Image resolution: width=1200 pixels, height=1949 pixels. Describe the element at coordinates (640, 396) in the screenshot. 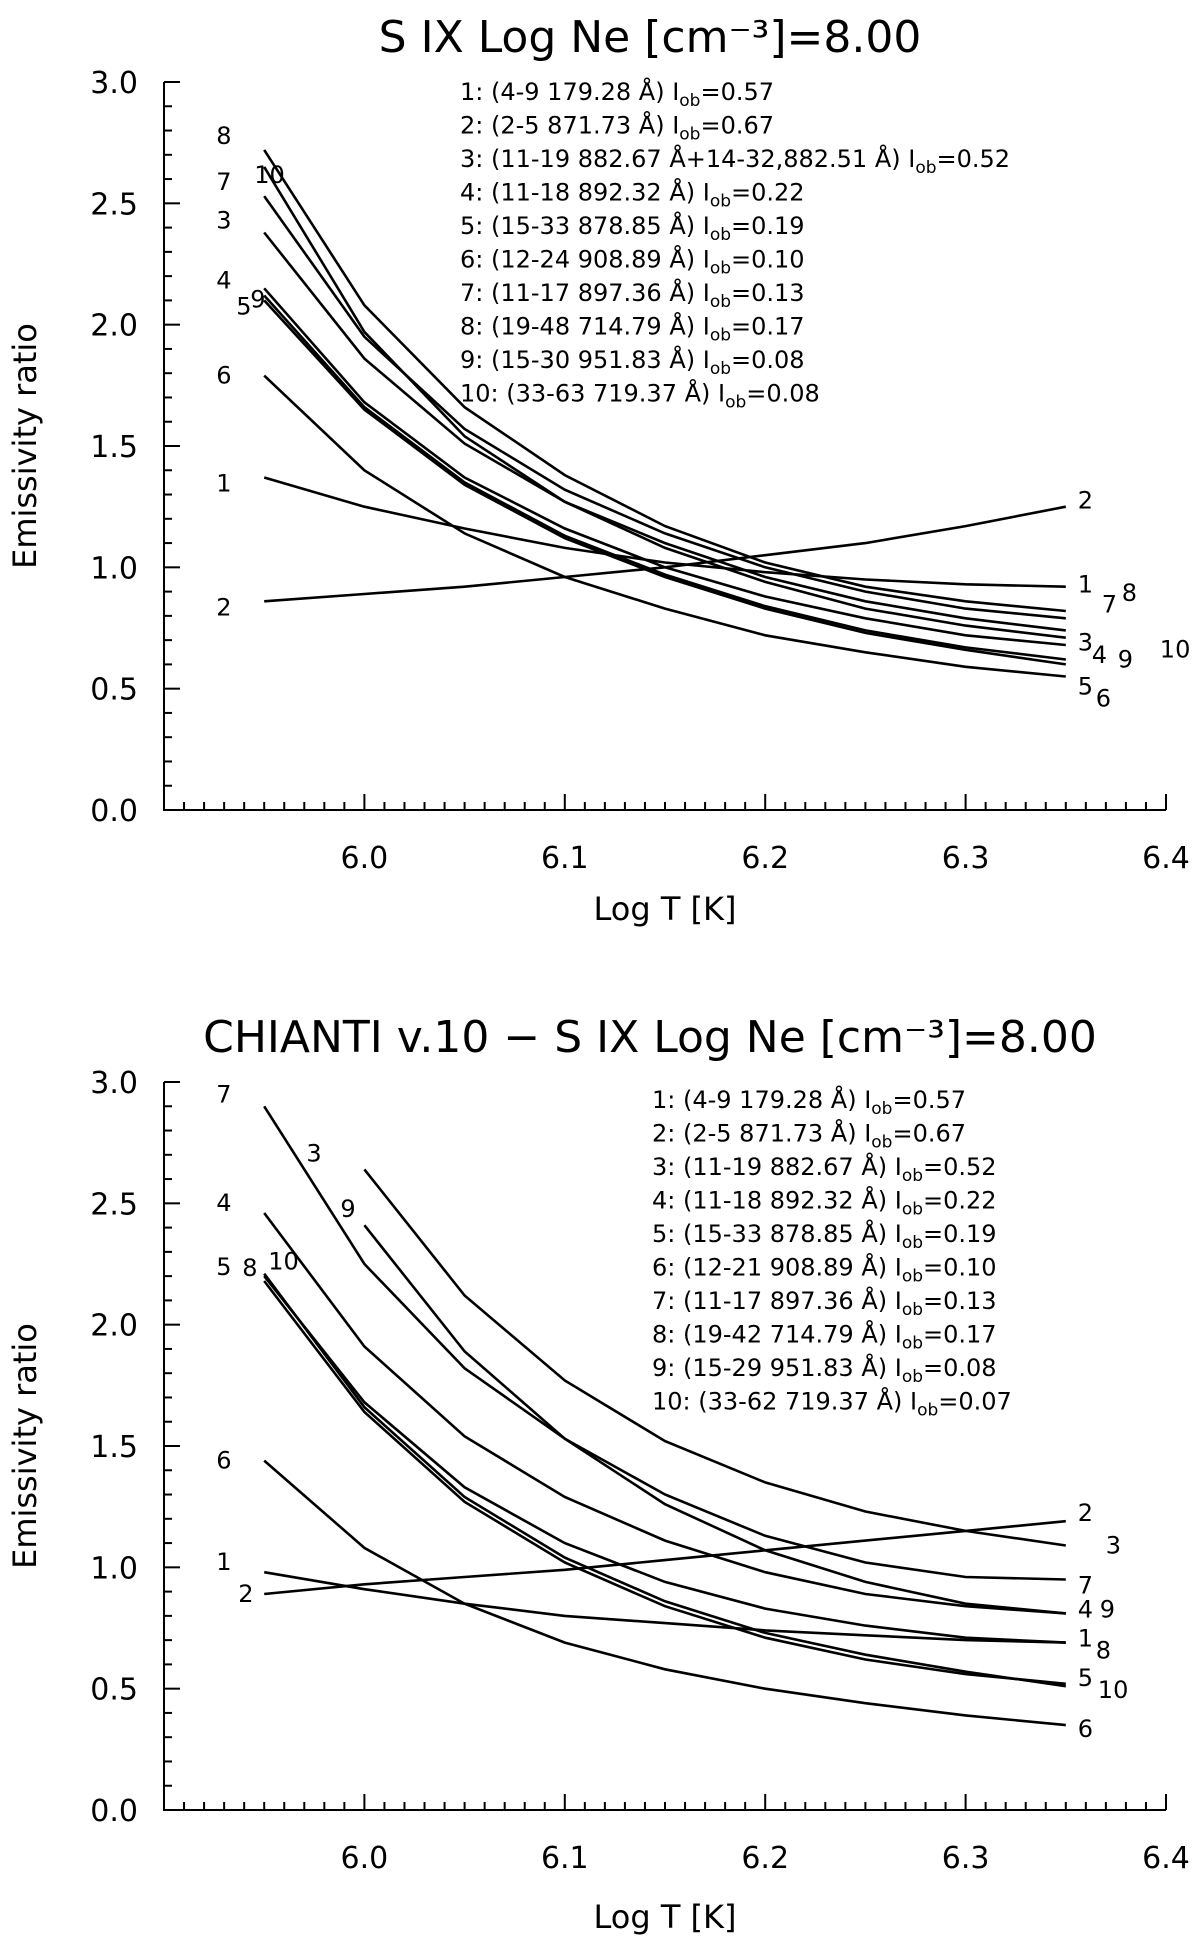

I see `legend-entry-10: 10: (33-63 719.37 Å) Iob=0.08` at that location.